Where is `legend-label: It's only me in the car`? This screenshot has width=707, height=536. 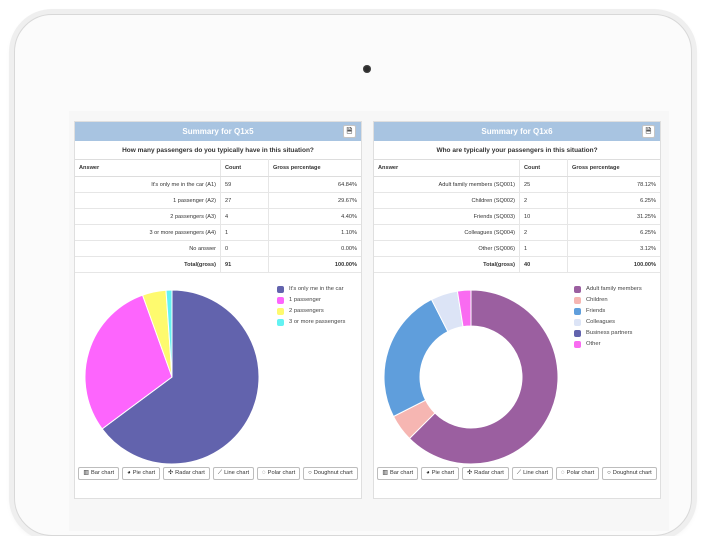 legend-label: It's only me in the car is located at coordinates (316, 289).